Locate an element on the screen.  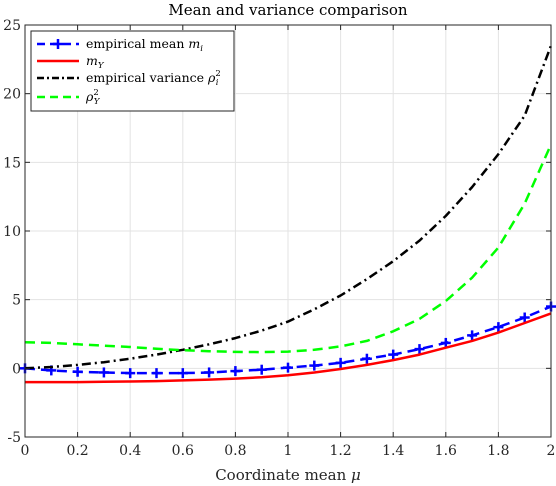
x-axis-label-symbol: μ is located at coordinates (356, 475).